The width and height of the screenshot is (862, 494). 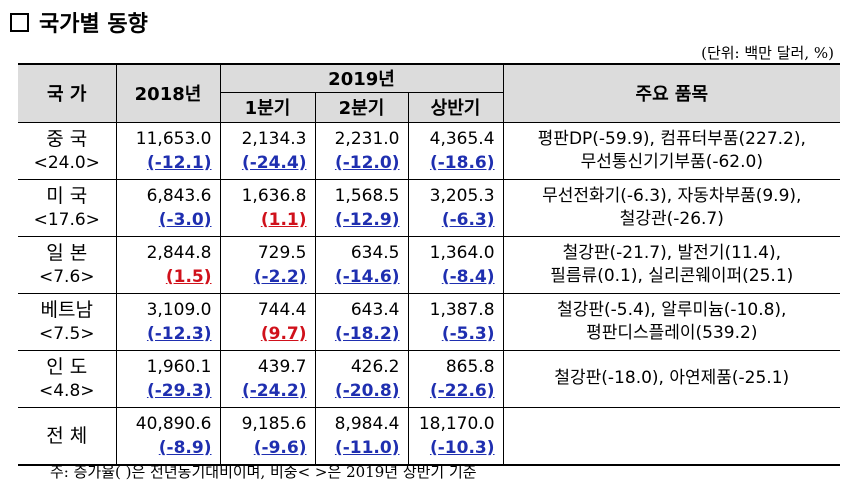 What do you see at coordinates (367, 276) in the screenshot?
I see `growth-rate: (-14.6)` at bounding box center [367, 276].